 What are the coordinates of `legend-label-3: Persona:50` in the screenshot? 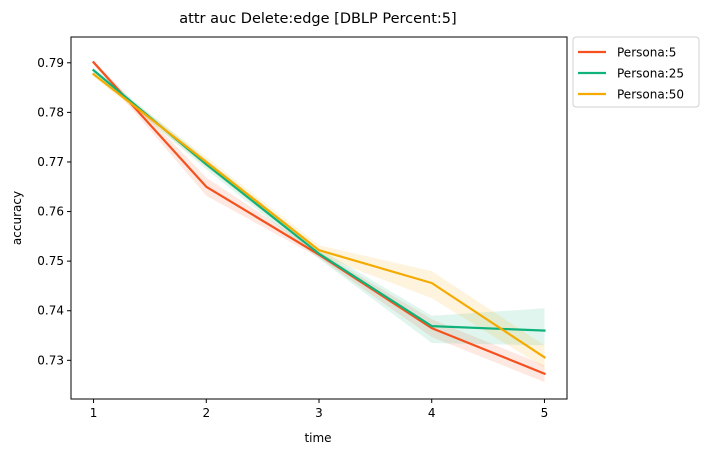 It's located at (650, 95).